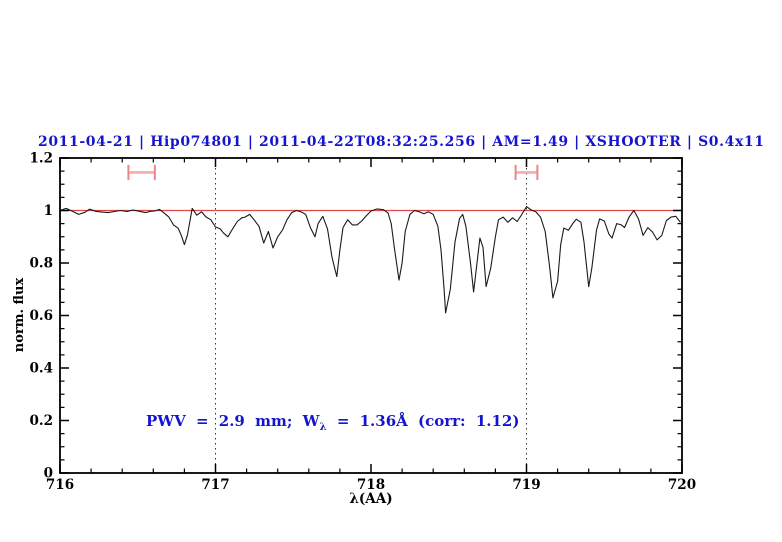 The width and height of the screenshot is (782, 542). I want to click on y-tick-label: 1, so click(48, 211).